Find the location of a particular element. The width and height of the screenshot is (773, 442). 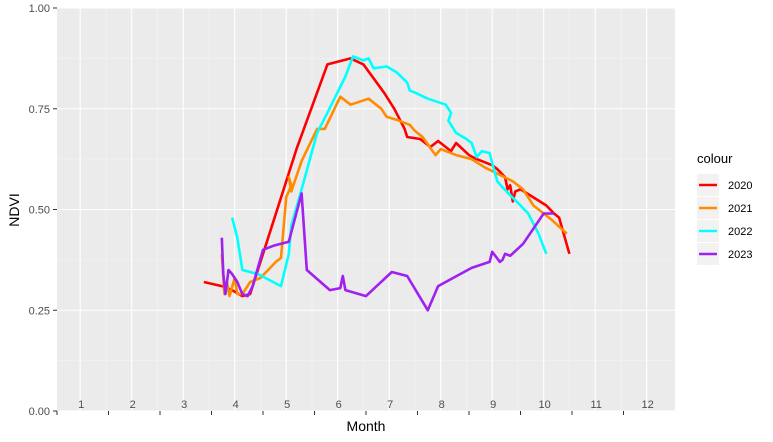

x-tick-label-8: 8 is located at coordinates (442, 405).